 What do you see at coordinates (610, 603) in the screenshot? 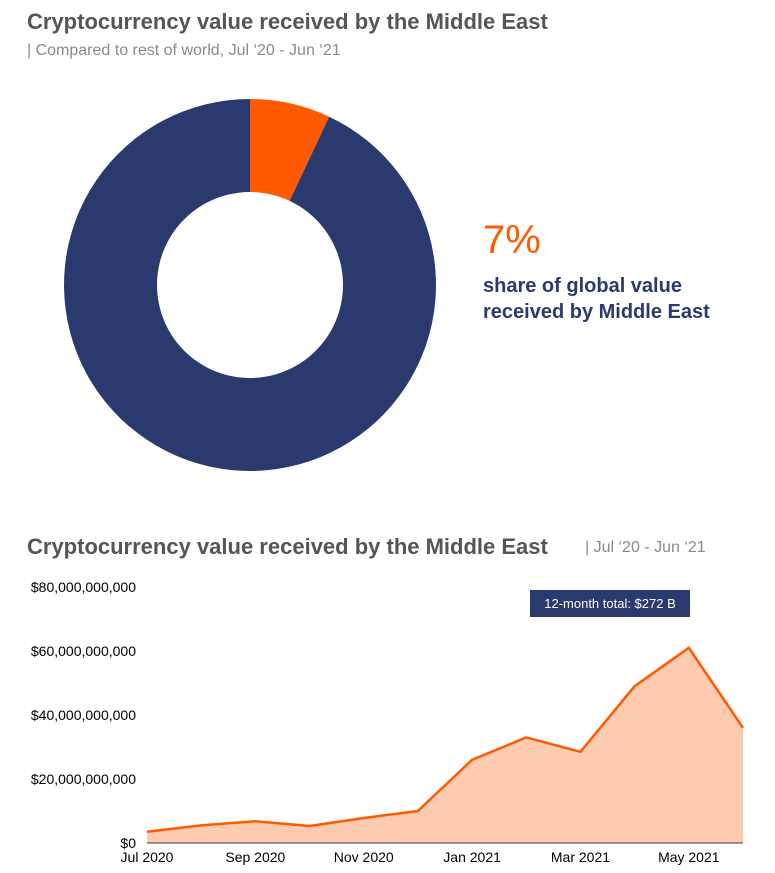
I see `total-annotation-badge: 12-month total: $272 B` at bounding box center [610, 603].